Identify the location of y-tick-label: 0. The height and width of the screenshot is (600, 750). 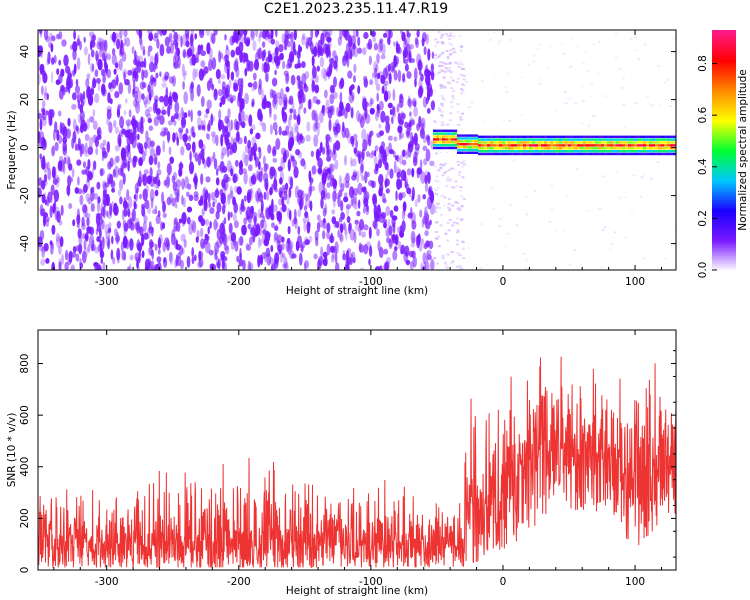
(25, 570).